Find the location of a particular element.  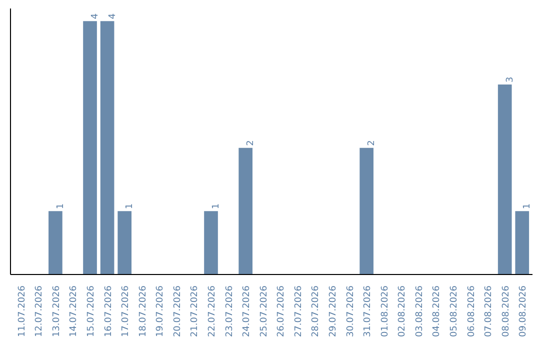

x-tick-label: 09.08.2026 is located at coordinates (523, 311).